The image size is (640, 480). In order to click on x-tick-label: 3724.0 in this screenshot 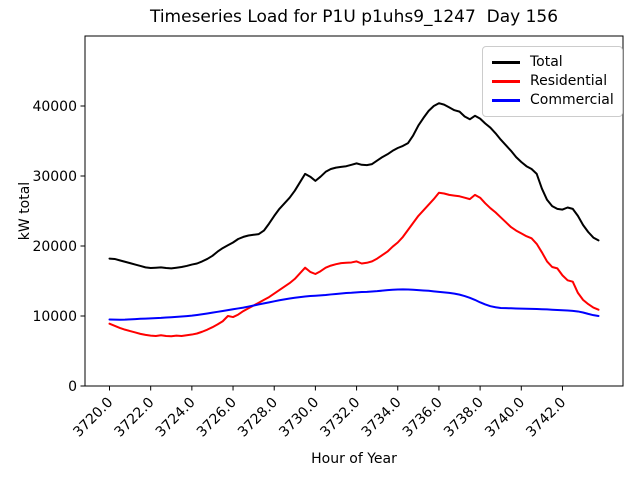, I will do `click(176, 418)`.